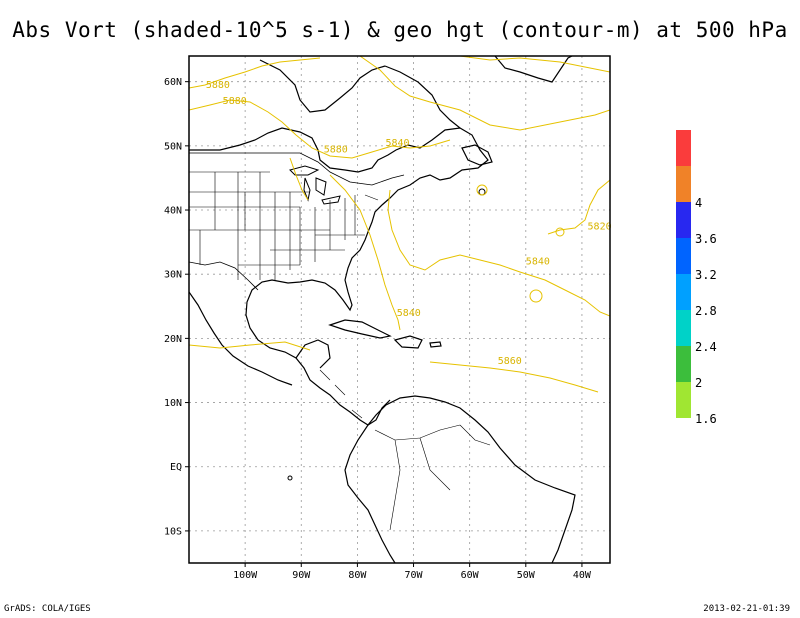 The width and height of the screenshot is (800, 618). I want to click on coastline-cuba, so click(360, 329).